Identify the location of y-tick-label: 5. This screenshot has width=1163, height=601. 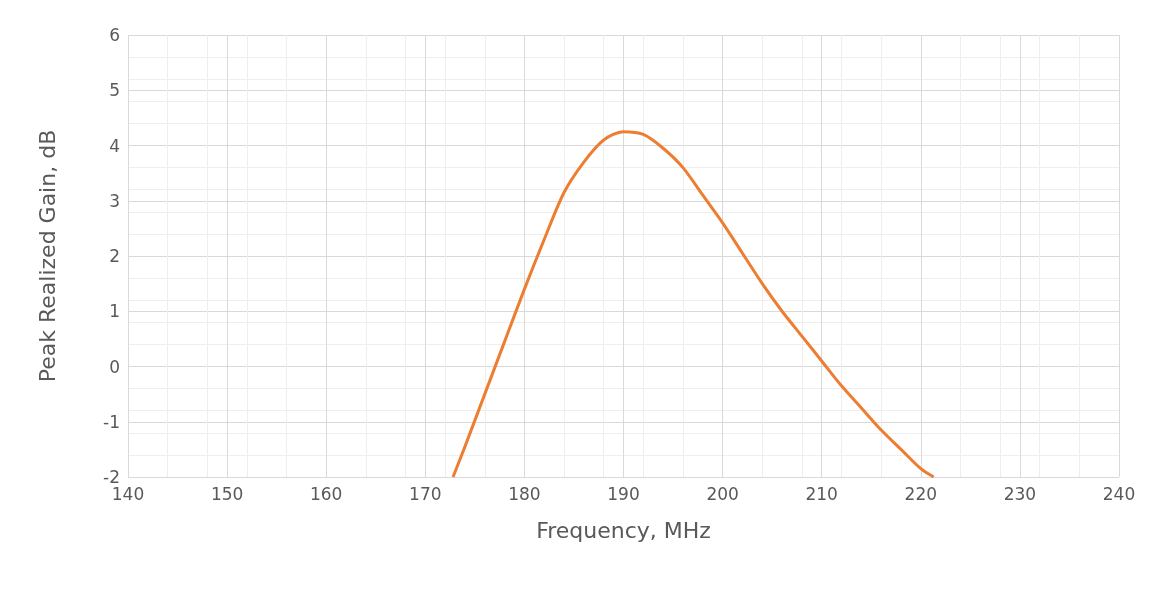
(114, 90).